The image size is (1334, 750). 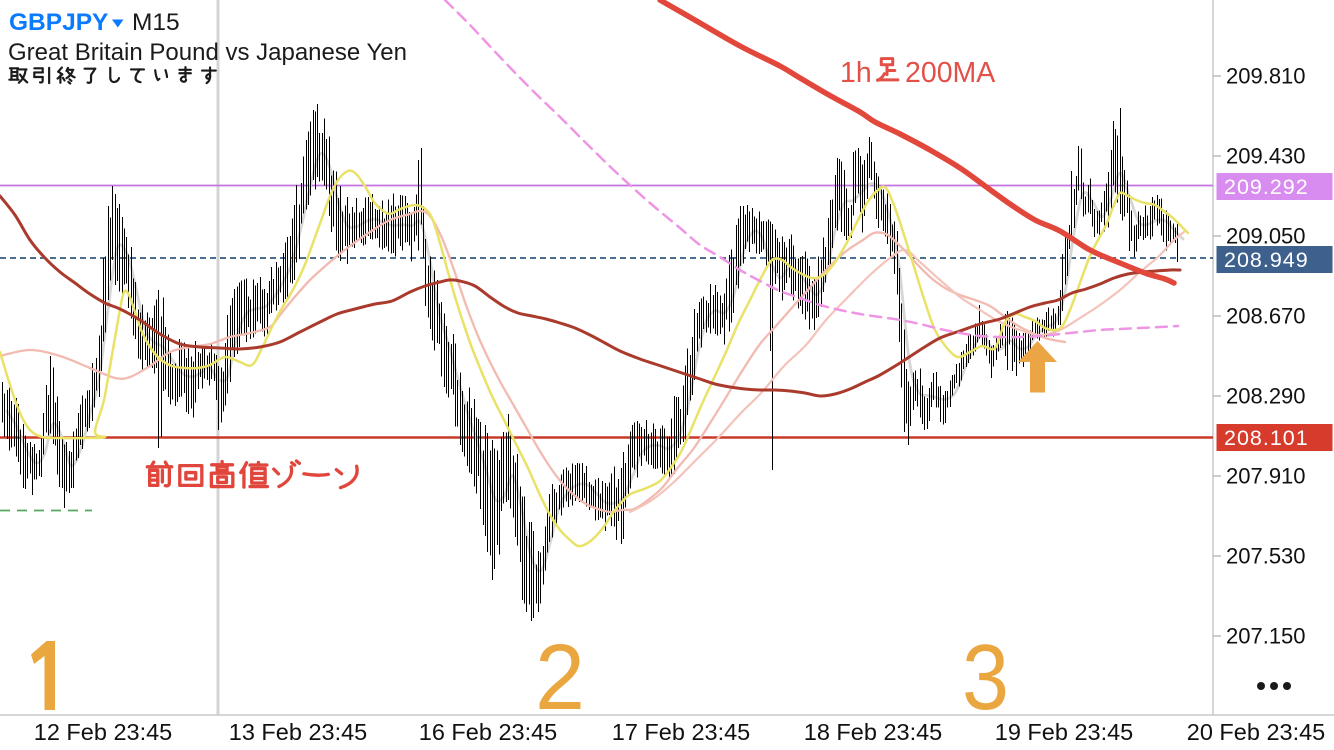 I want to click on svg-text: 18 Feb 23:45, so click(x=873, y=732).